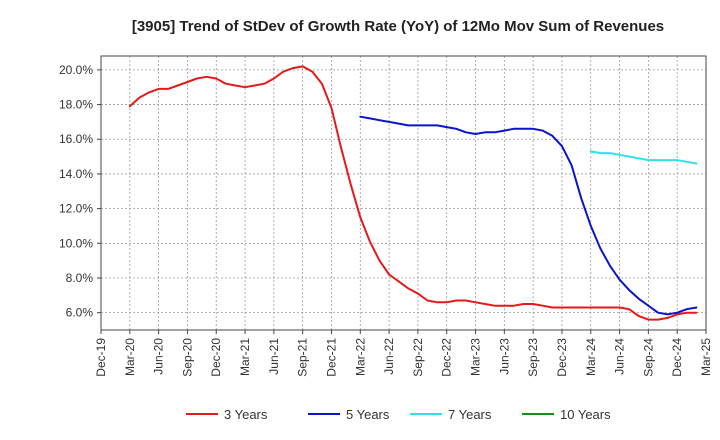  Describe the element at coordinates (130, 357) in the screenshot. I see `x-tick-label: Mar-20` at that location.